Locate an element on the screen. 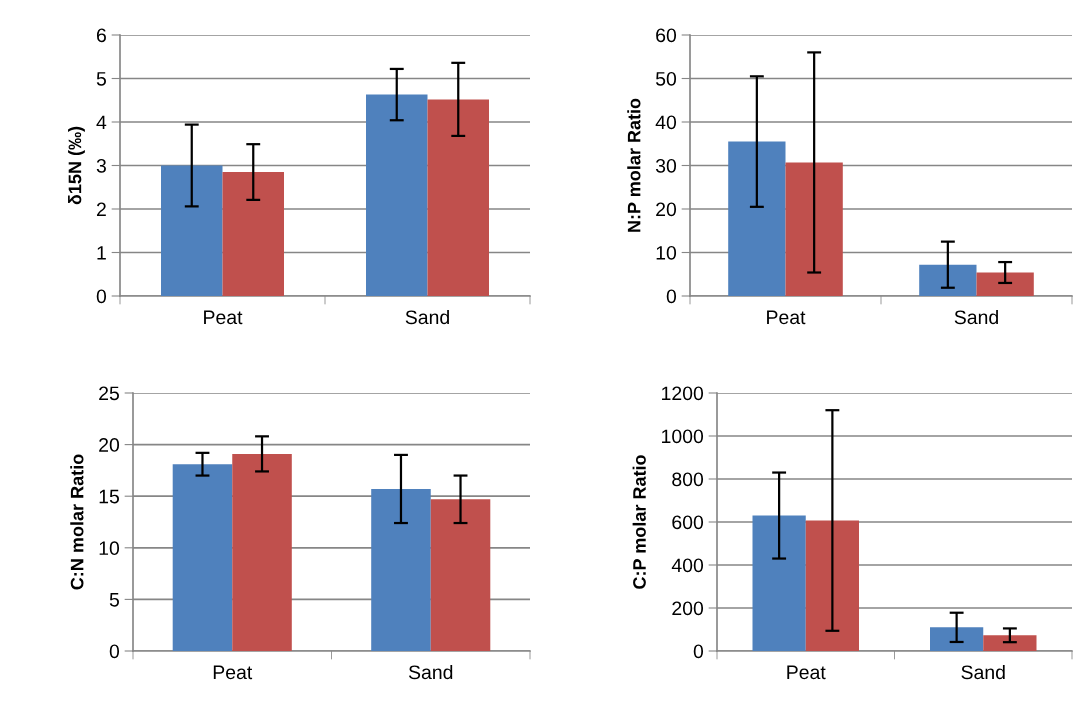 The width and height of the screenshot is (1088, 715). y-tick-label: 60 is located at coordinates (666, 35).